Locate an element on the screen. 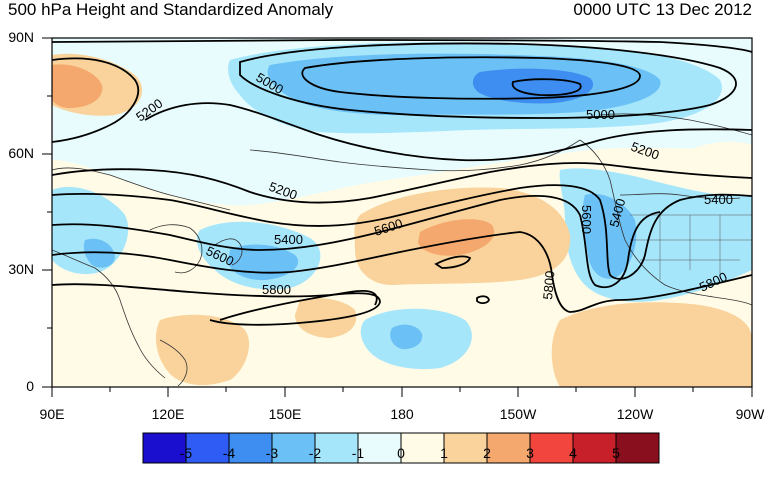 The height and width of the screenshot is (488, 768). colorbar-label: -1 is located at coordinates (358, 453).